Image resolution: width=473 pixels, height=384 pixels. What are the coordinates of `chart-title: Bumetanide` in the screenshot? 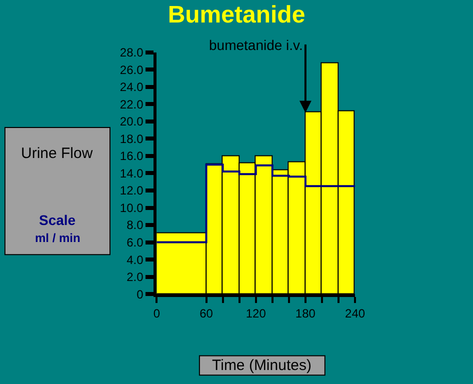 It's located at (237, 15).